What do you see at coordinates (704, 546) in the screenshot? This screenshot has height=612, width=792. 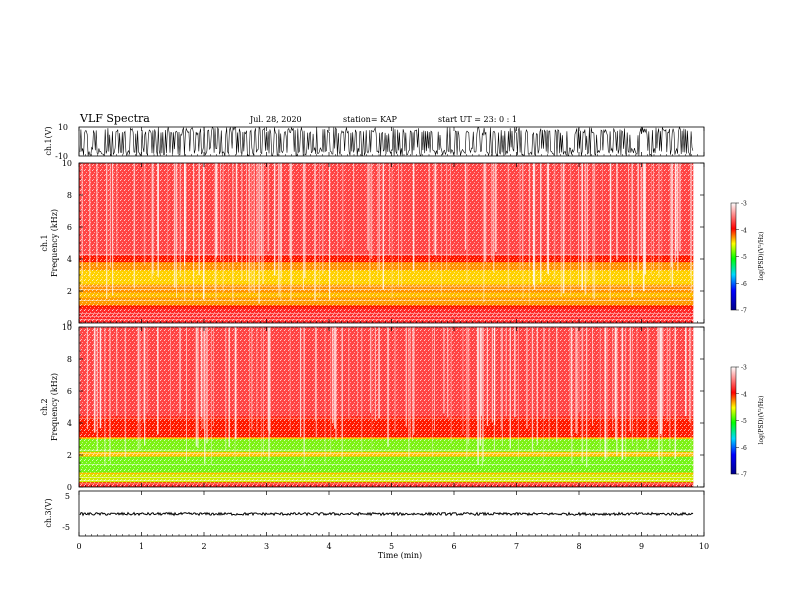 I see `x-tick-label: 10` at bounding box center [704, 546].